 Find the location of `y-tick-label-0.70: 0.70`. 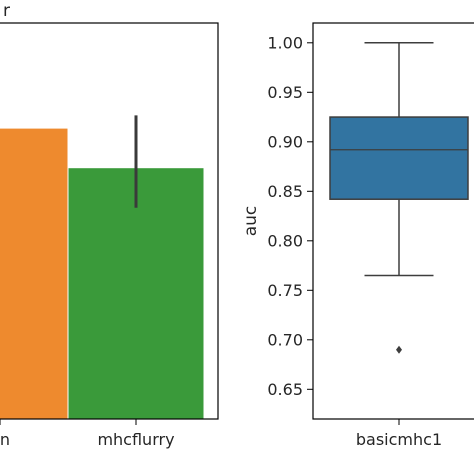

y-tick-label-0.70: 0.70 is located at coordinates (285, 339).